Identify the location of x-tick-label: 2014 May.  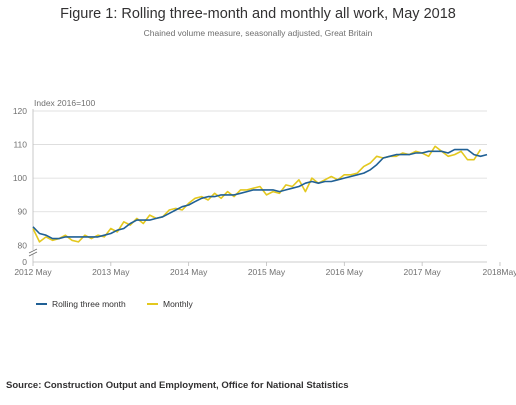
(189, 272).